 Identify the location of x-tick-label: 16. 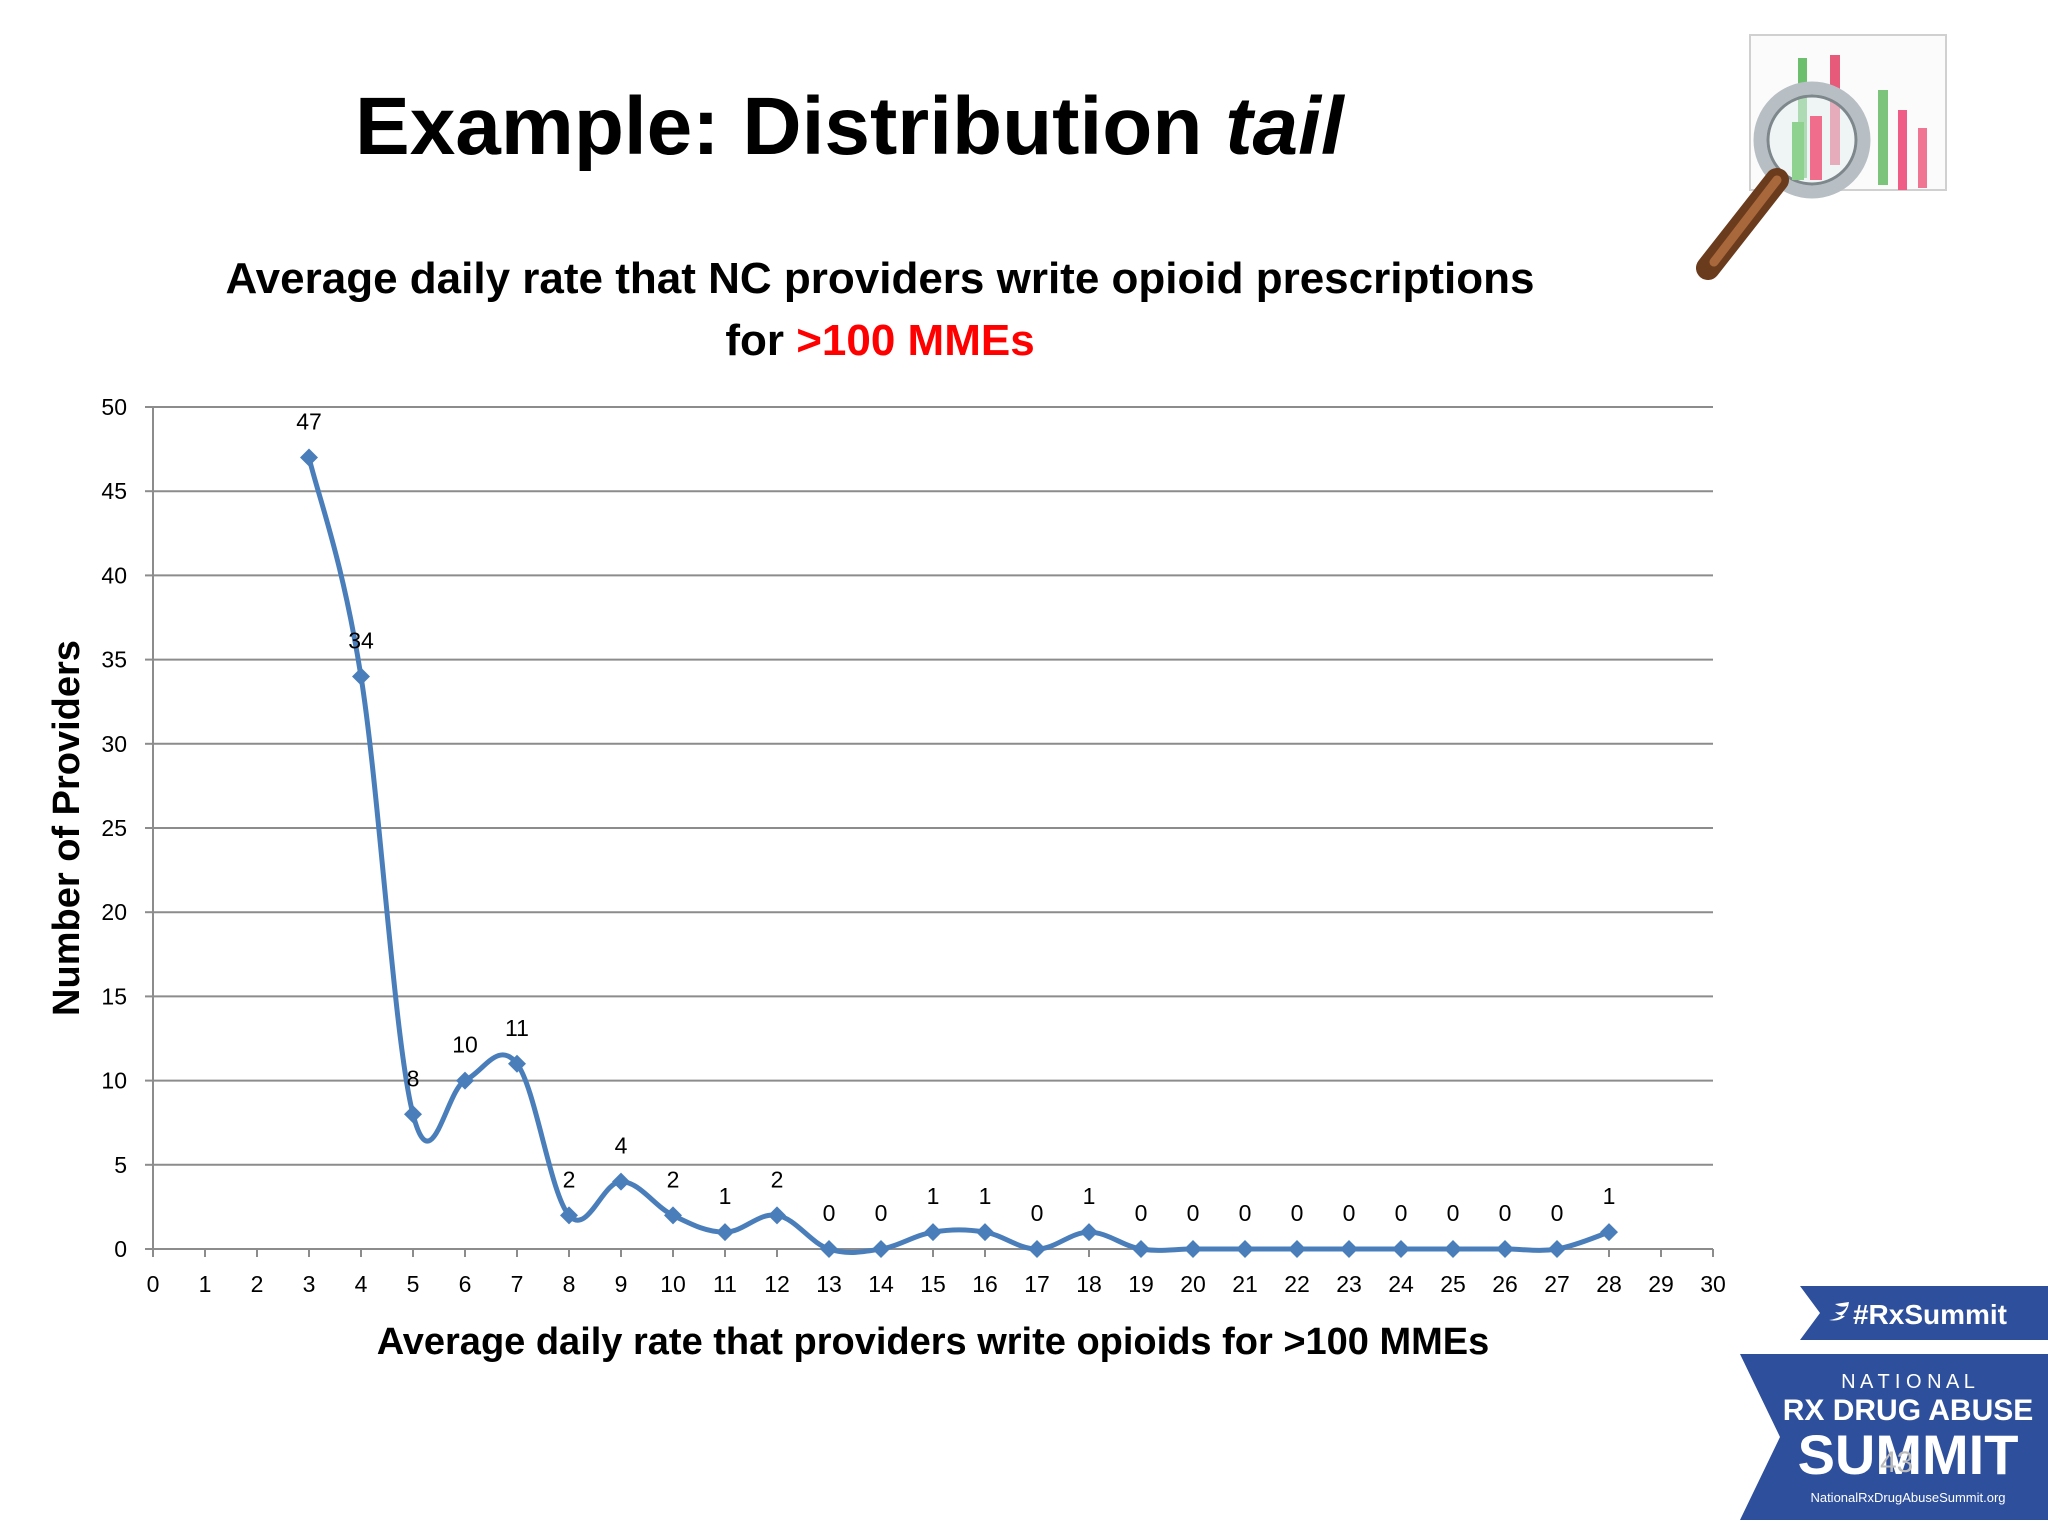
(985, 1284).